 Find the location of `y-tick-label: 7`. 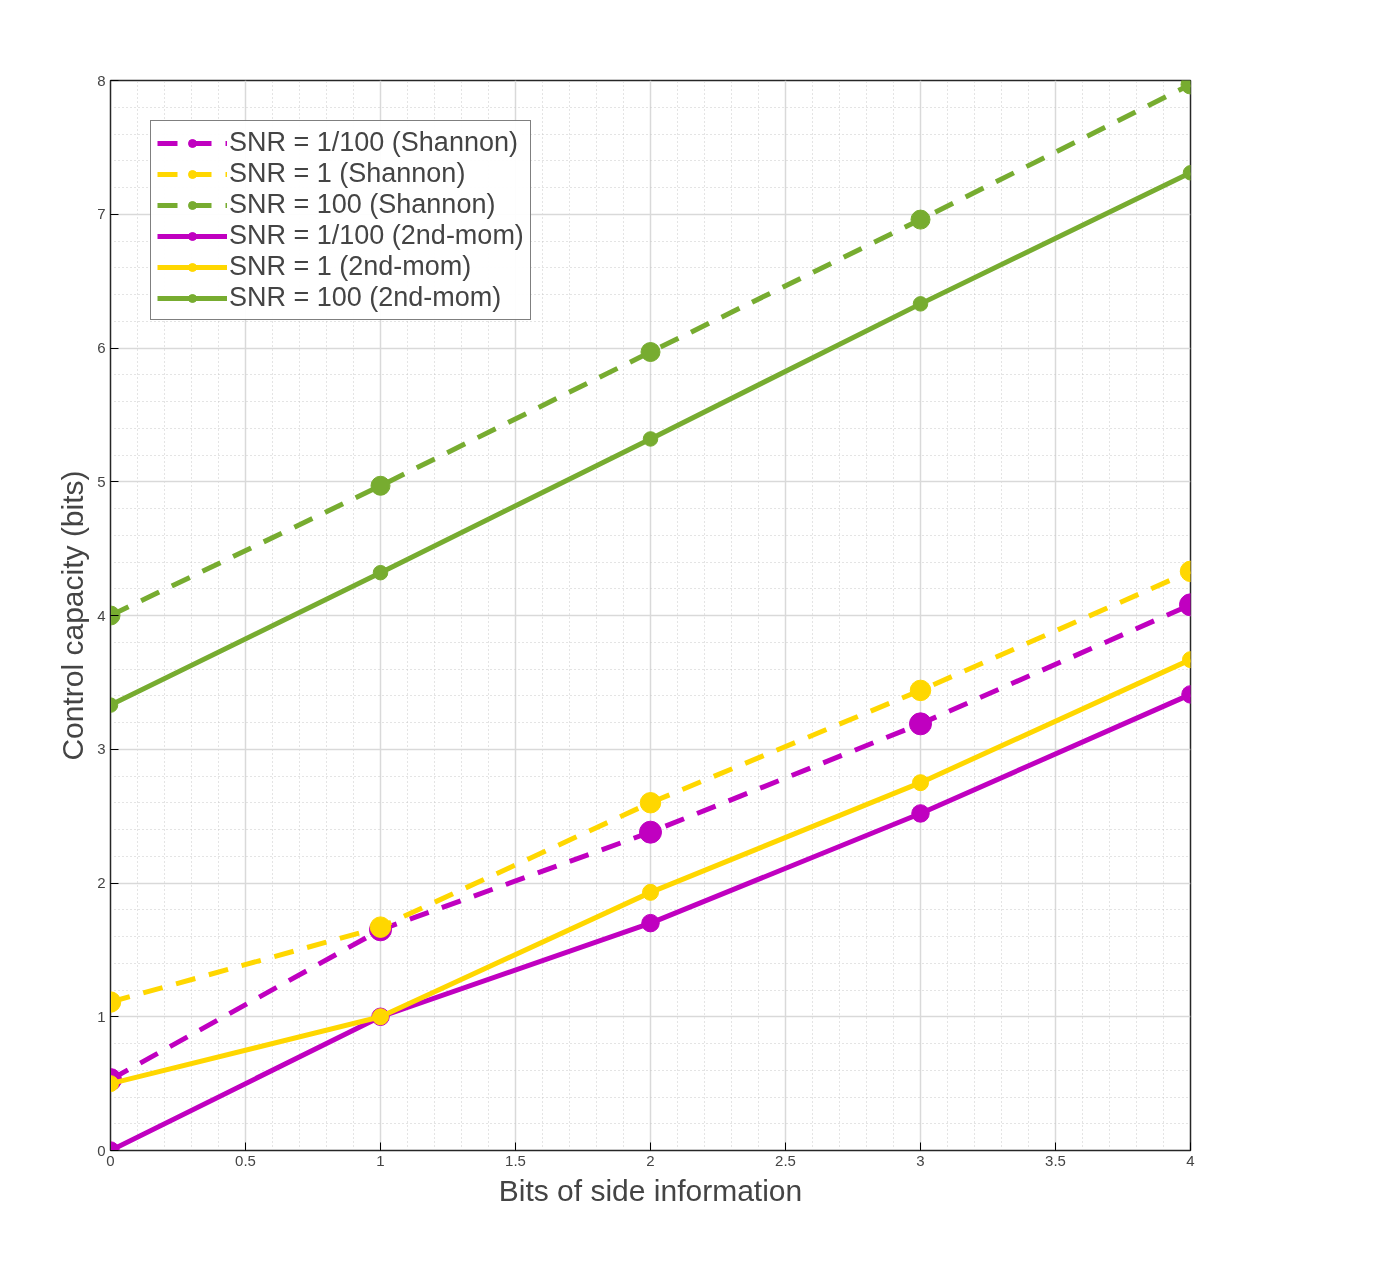

y-tick-label: 7 is located at coordinates (101, 214).